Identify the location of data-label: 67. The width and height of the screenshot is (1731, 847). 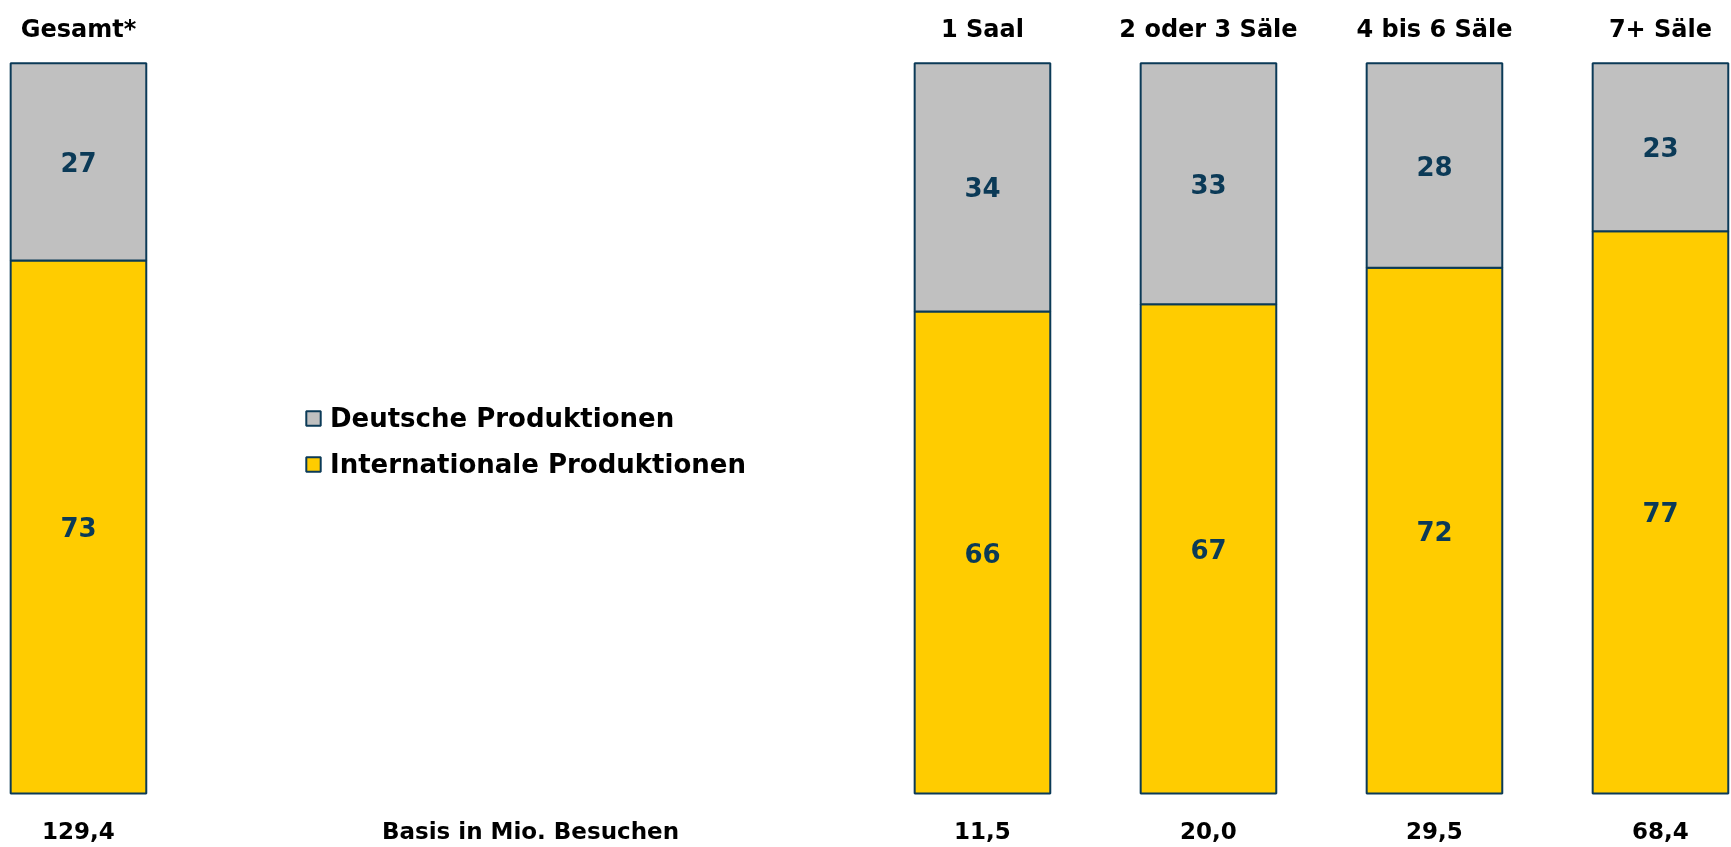
(1208, 549).